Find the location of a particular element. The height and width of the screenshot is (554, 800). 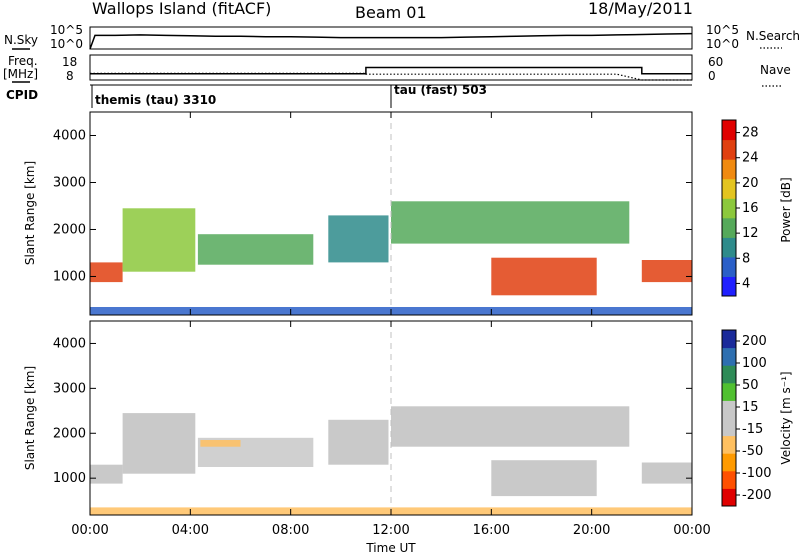

xtick-label-5: 16:00 is located at coordinates (491, 530).